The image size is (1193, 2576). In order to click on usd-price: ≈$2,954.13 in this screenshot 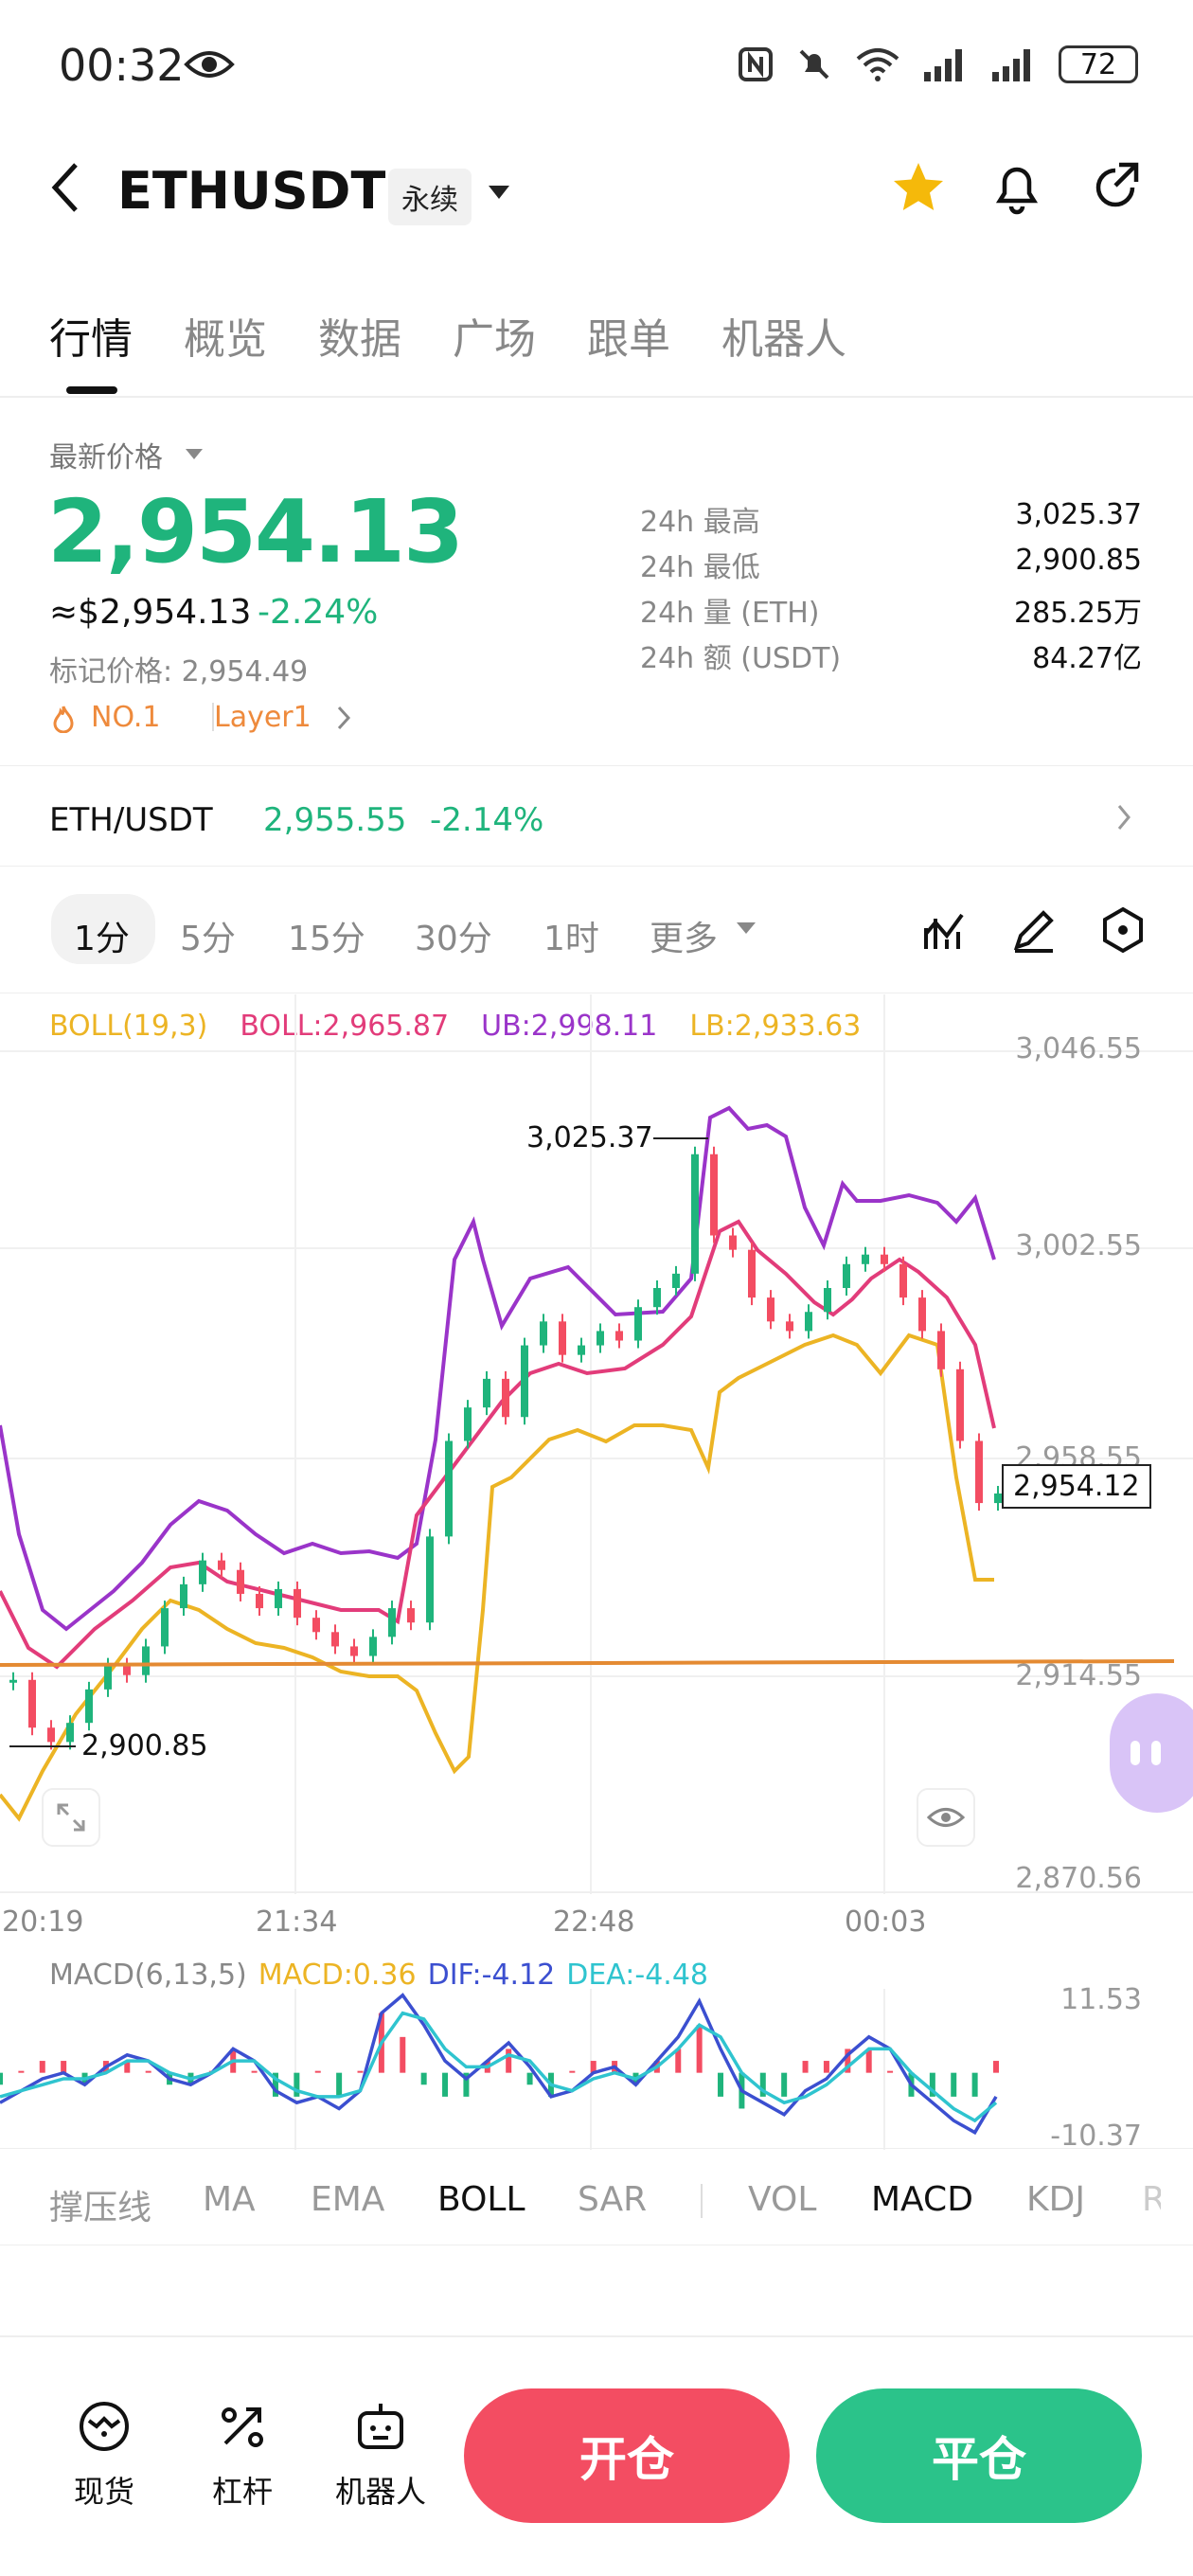, I will do `click(150, 612)`.